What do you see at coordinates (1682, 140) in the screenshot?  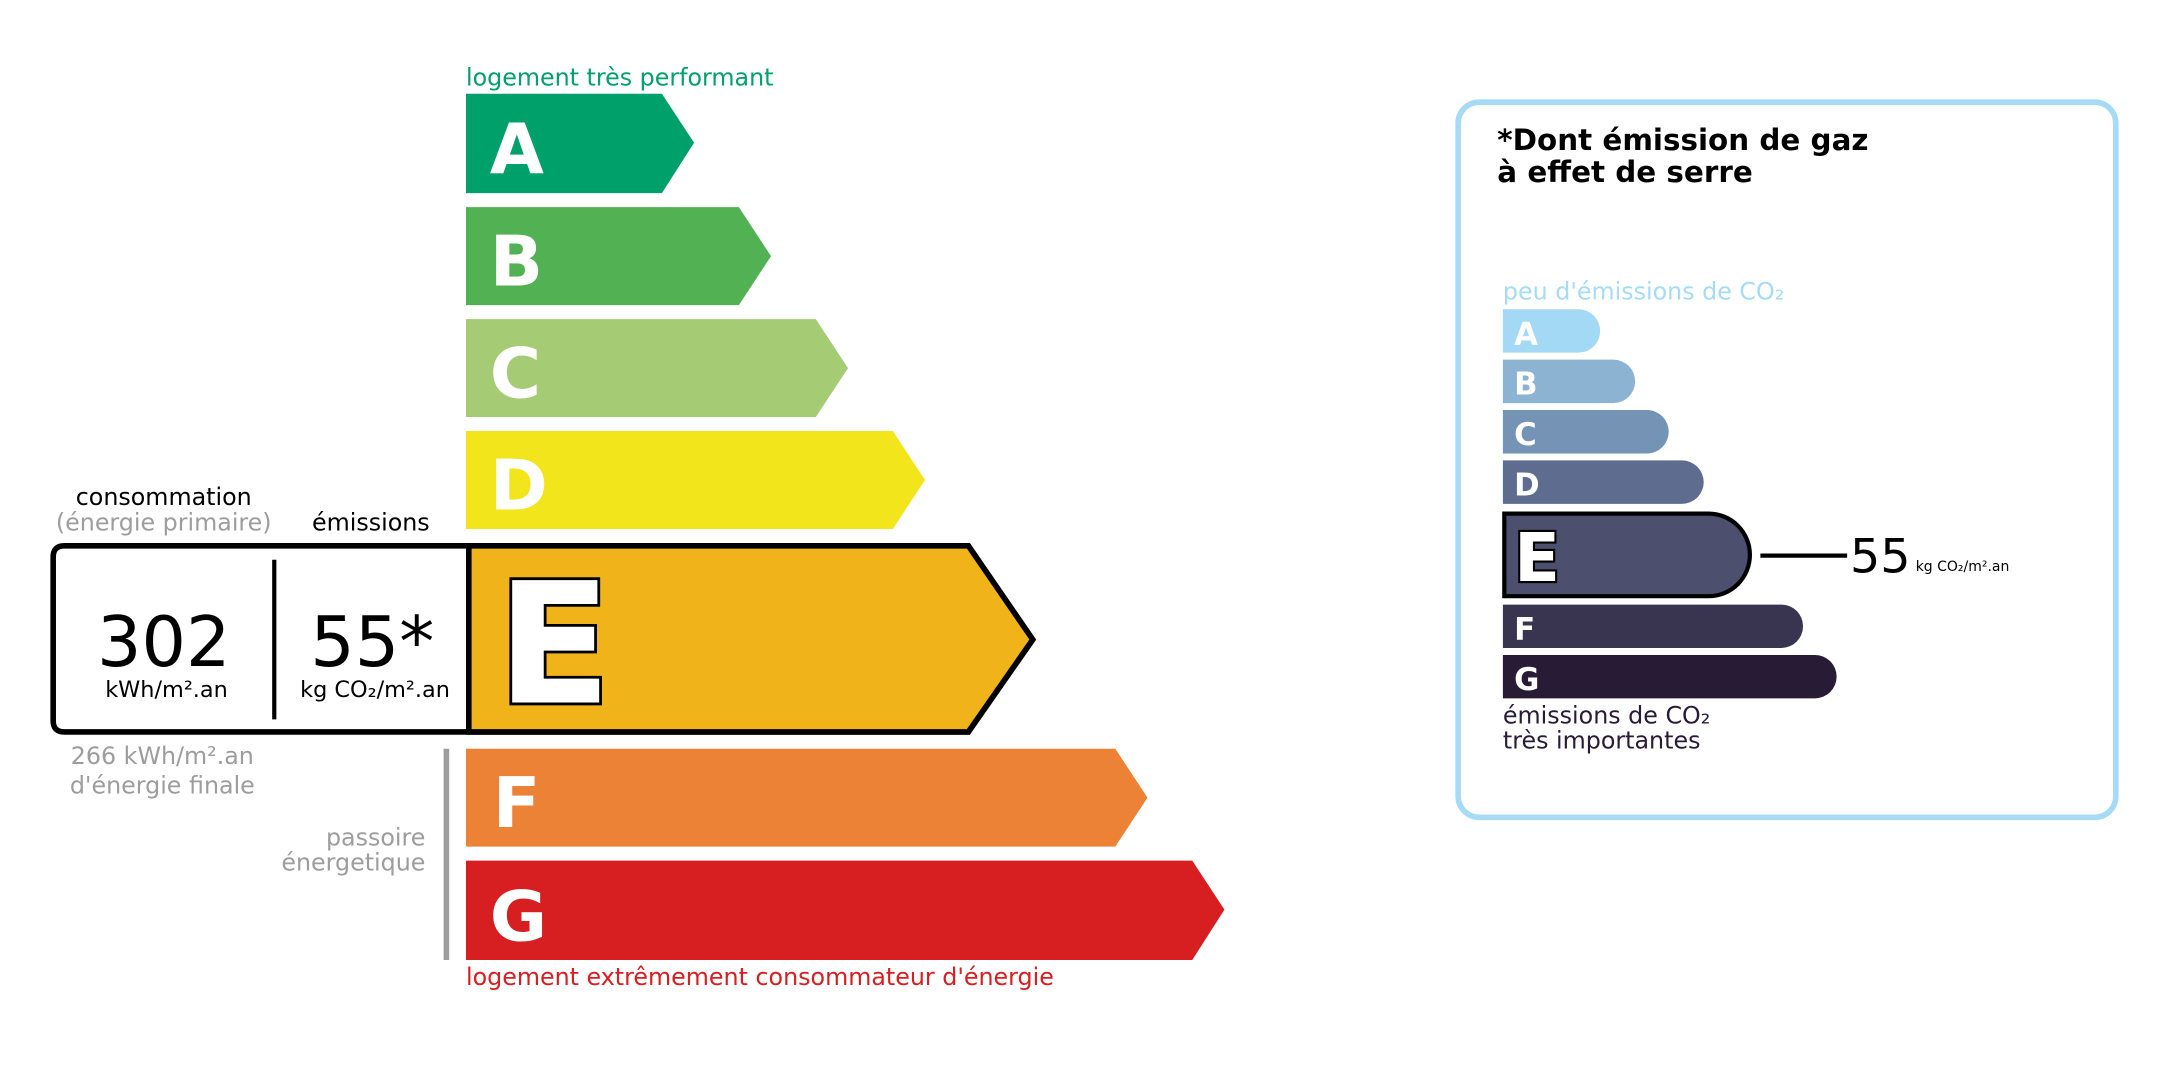 I see `ges-title-1: *Dont émission de gaz` at bounding box center [1682, 140].